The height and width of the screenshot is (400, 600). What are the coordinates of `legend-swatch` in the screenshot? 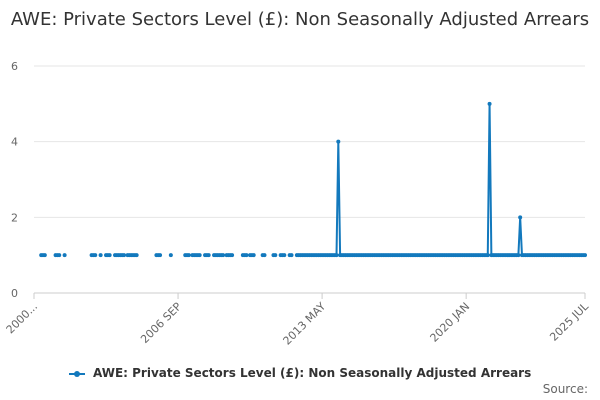 It's located at (76, 373).